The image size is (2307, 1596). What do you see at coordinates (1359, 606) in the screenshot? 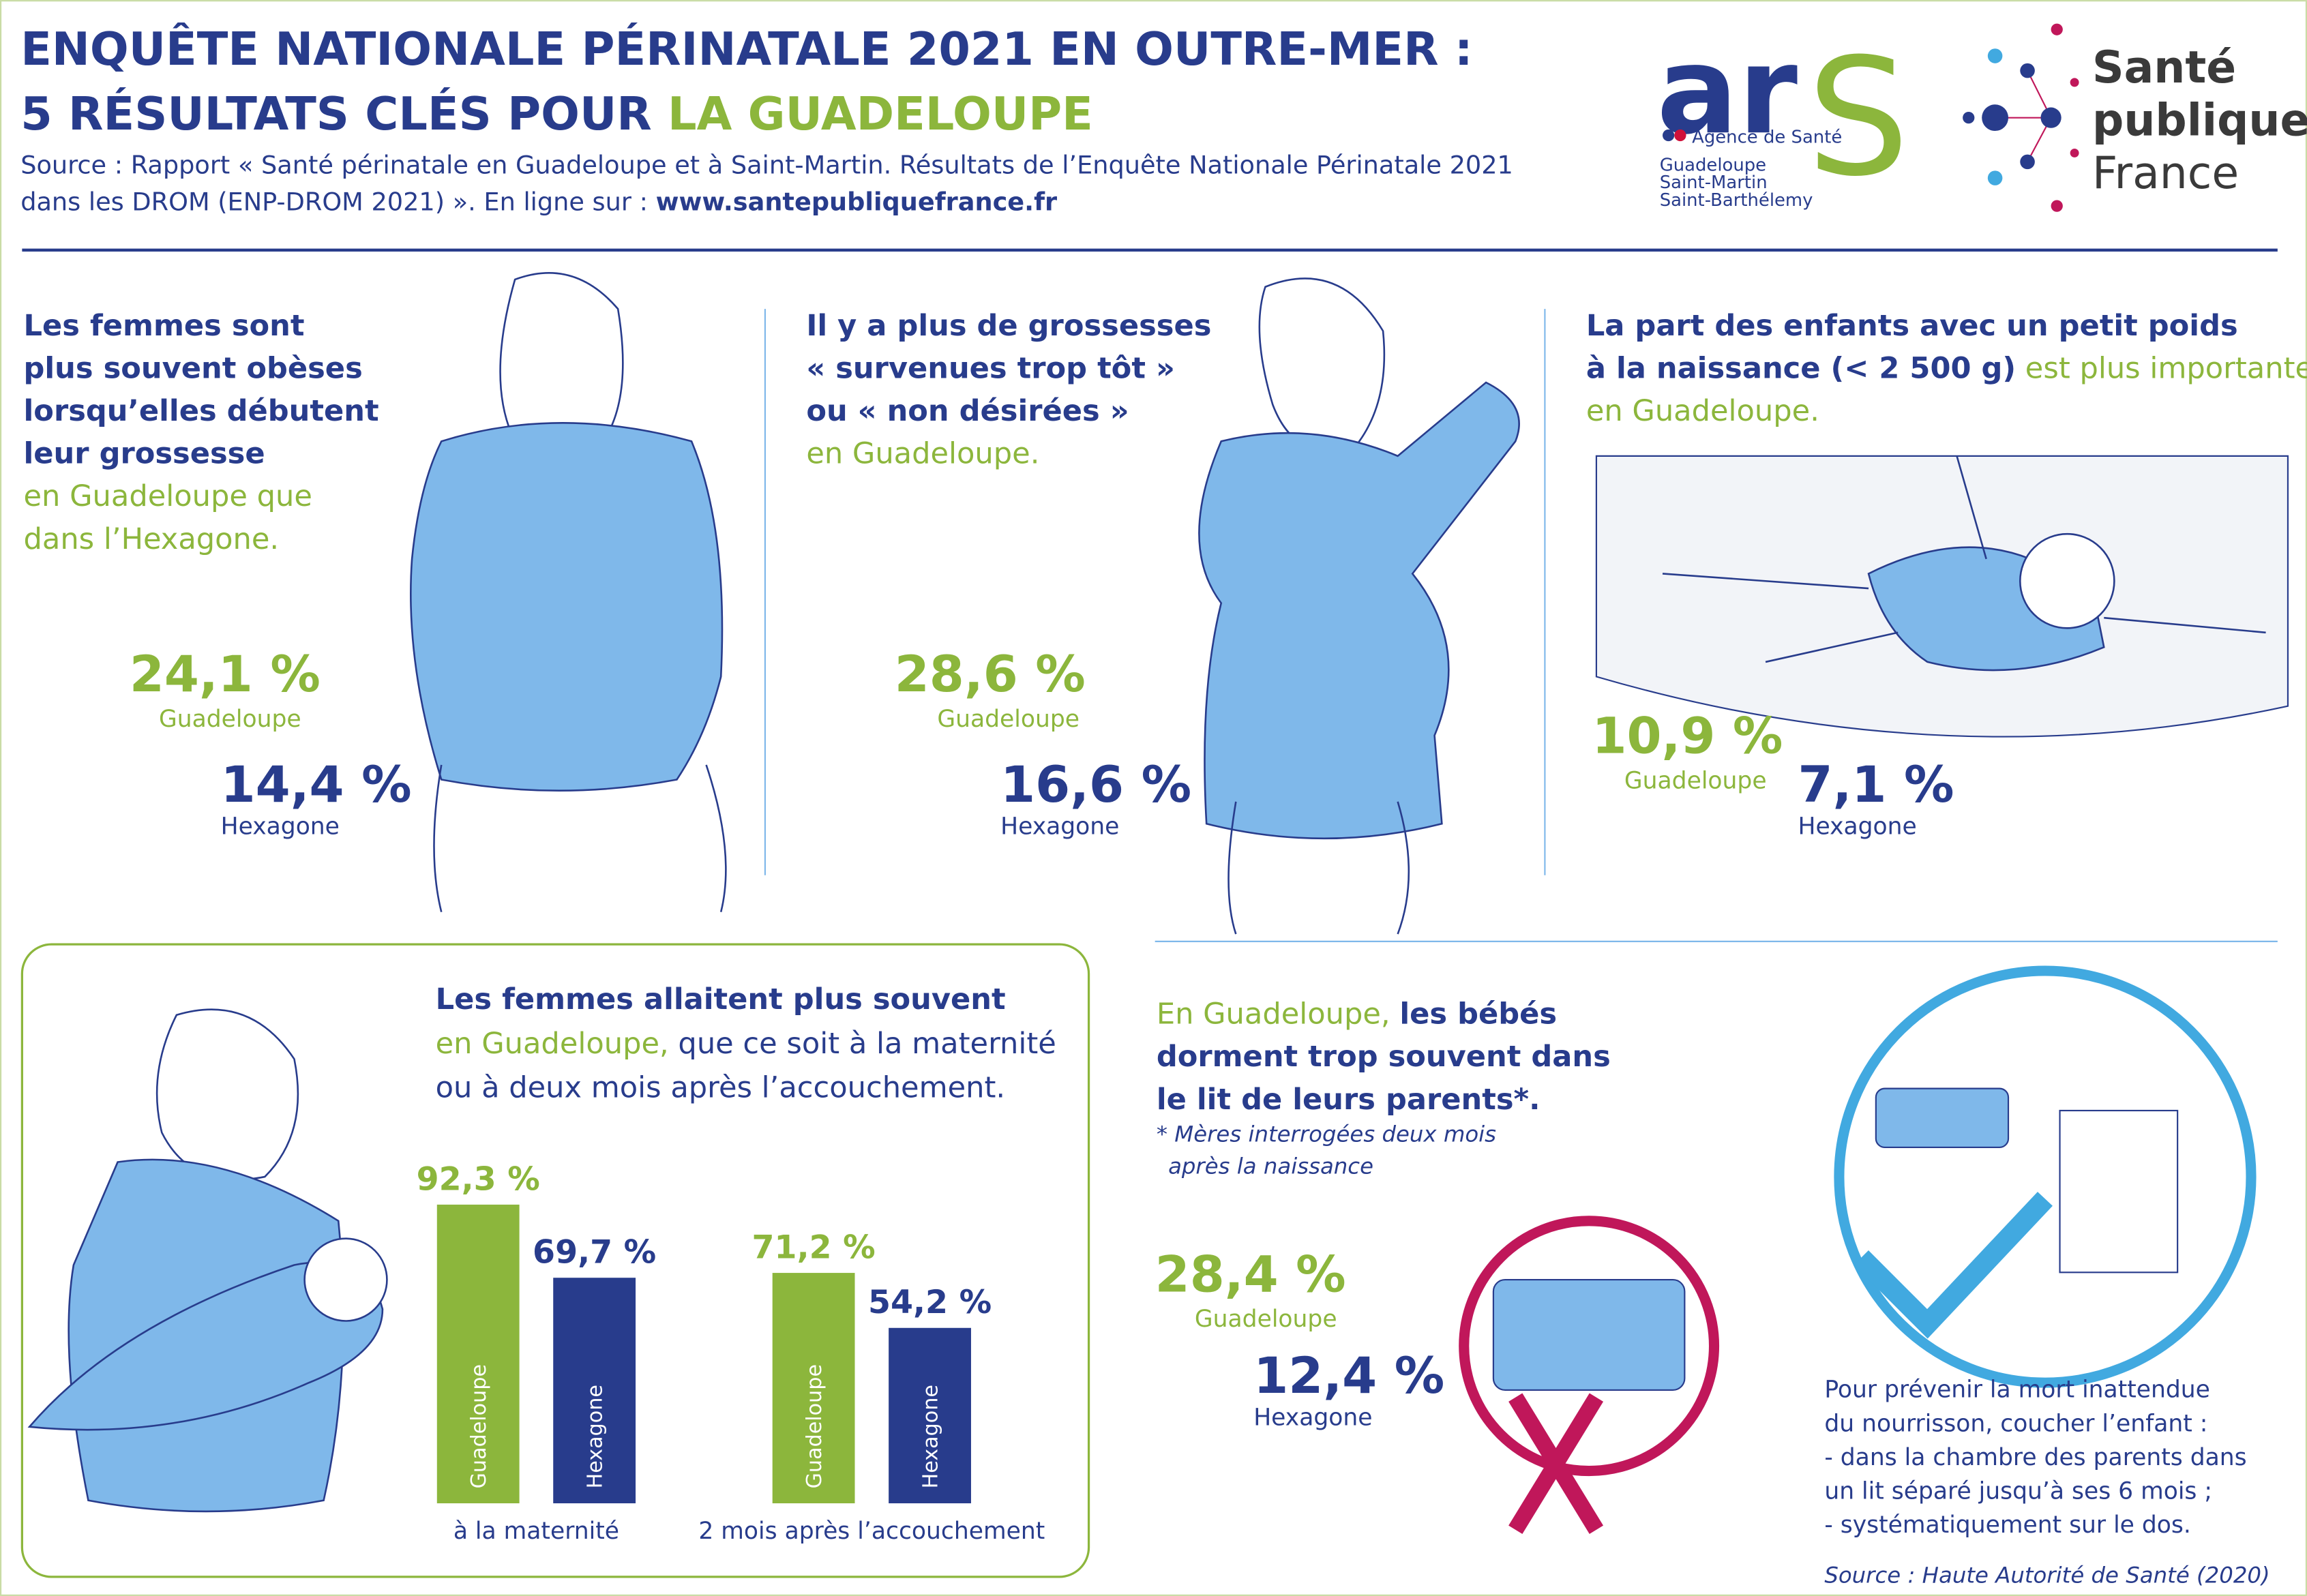
I see `illustration-pregnant-woman` at bounding box center [1359, 606].